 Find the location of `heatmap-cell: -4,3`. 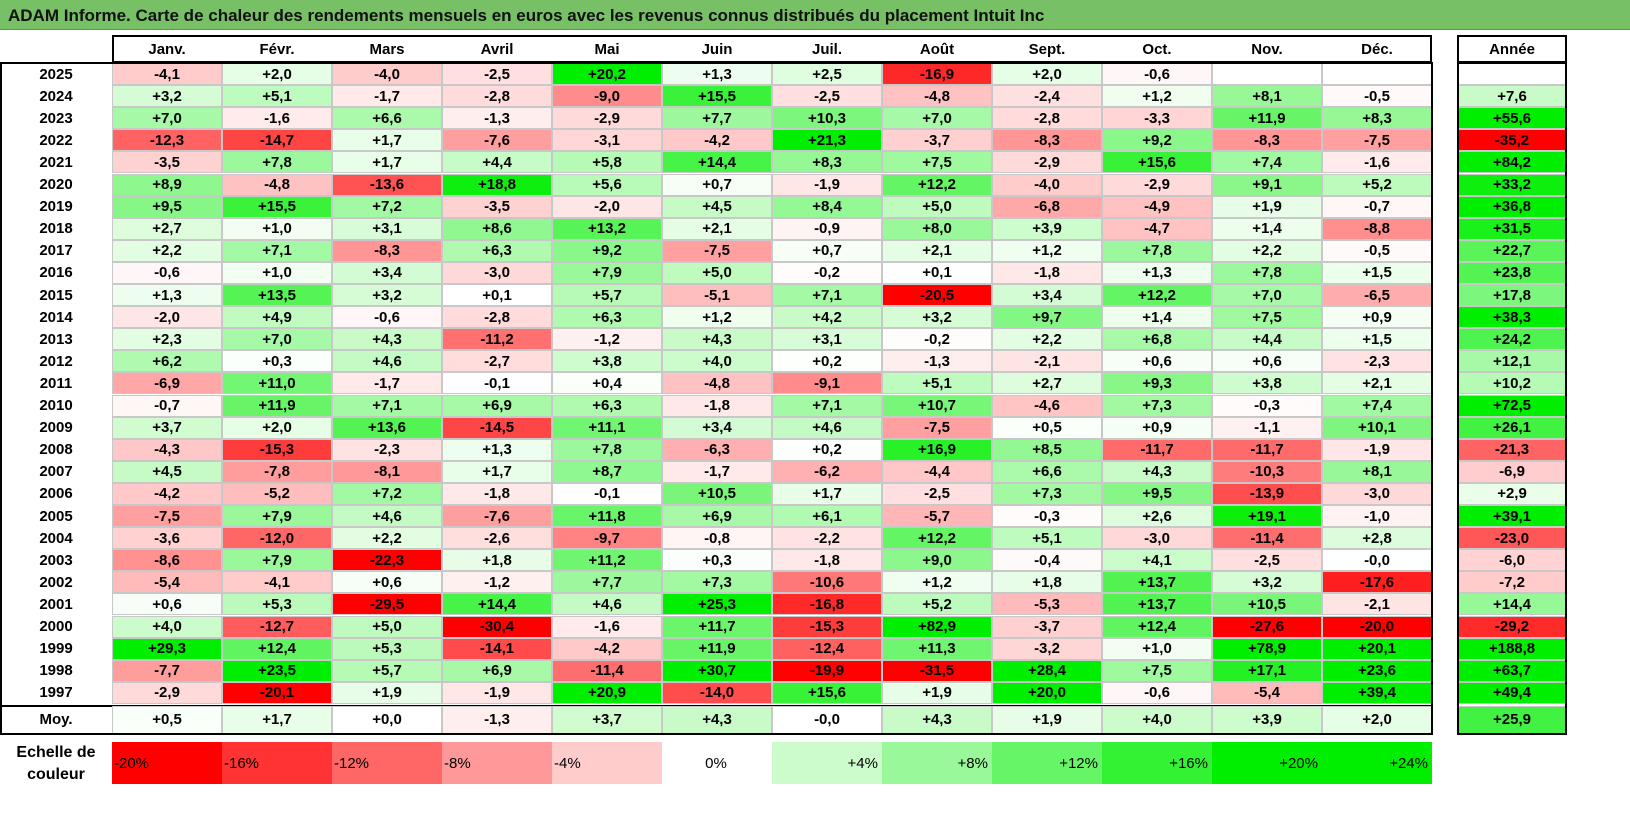

heatmap-cell: -4,3 is located at coordinates (167, 449).